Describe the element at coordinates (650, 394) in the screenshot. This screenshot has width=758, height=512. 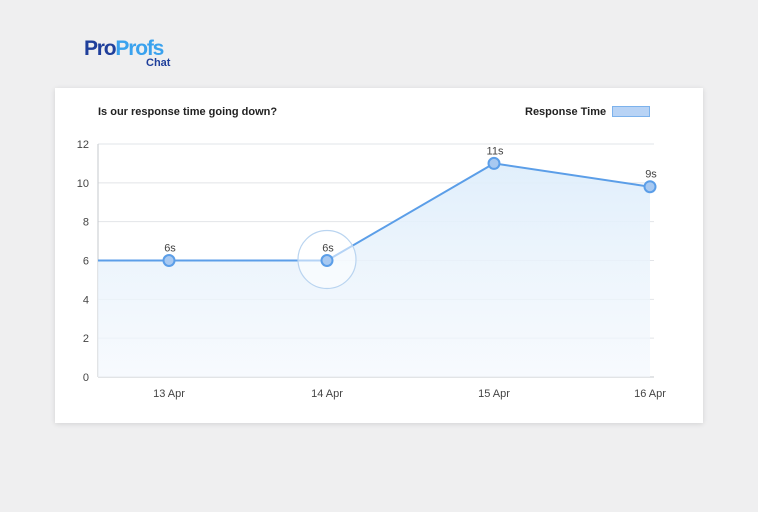
I see `x-tick-label: 16 Apr` at that location.